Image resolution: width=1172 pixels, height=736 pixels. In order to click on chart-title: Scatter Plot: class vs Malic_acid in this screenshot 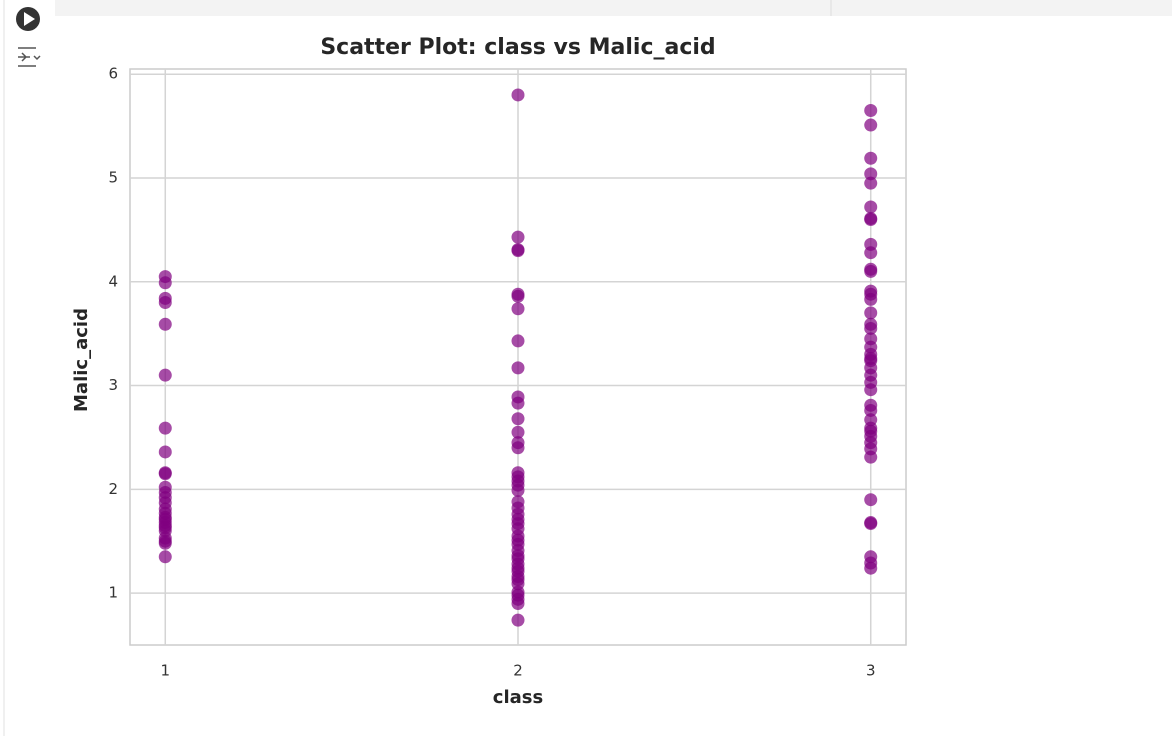, I will do `click(517, 47)`.